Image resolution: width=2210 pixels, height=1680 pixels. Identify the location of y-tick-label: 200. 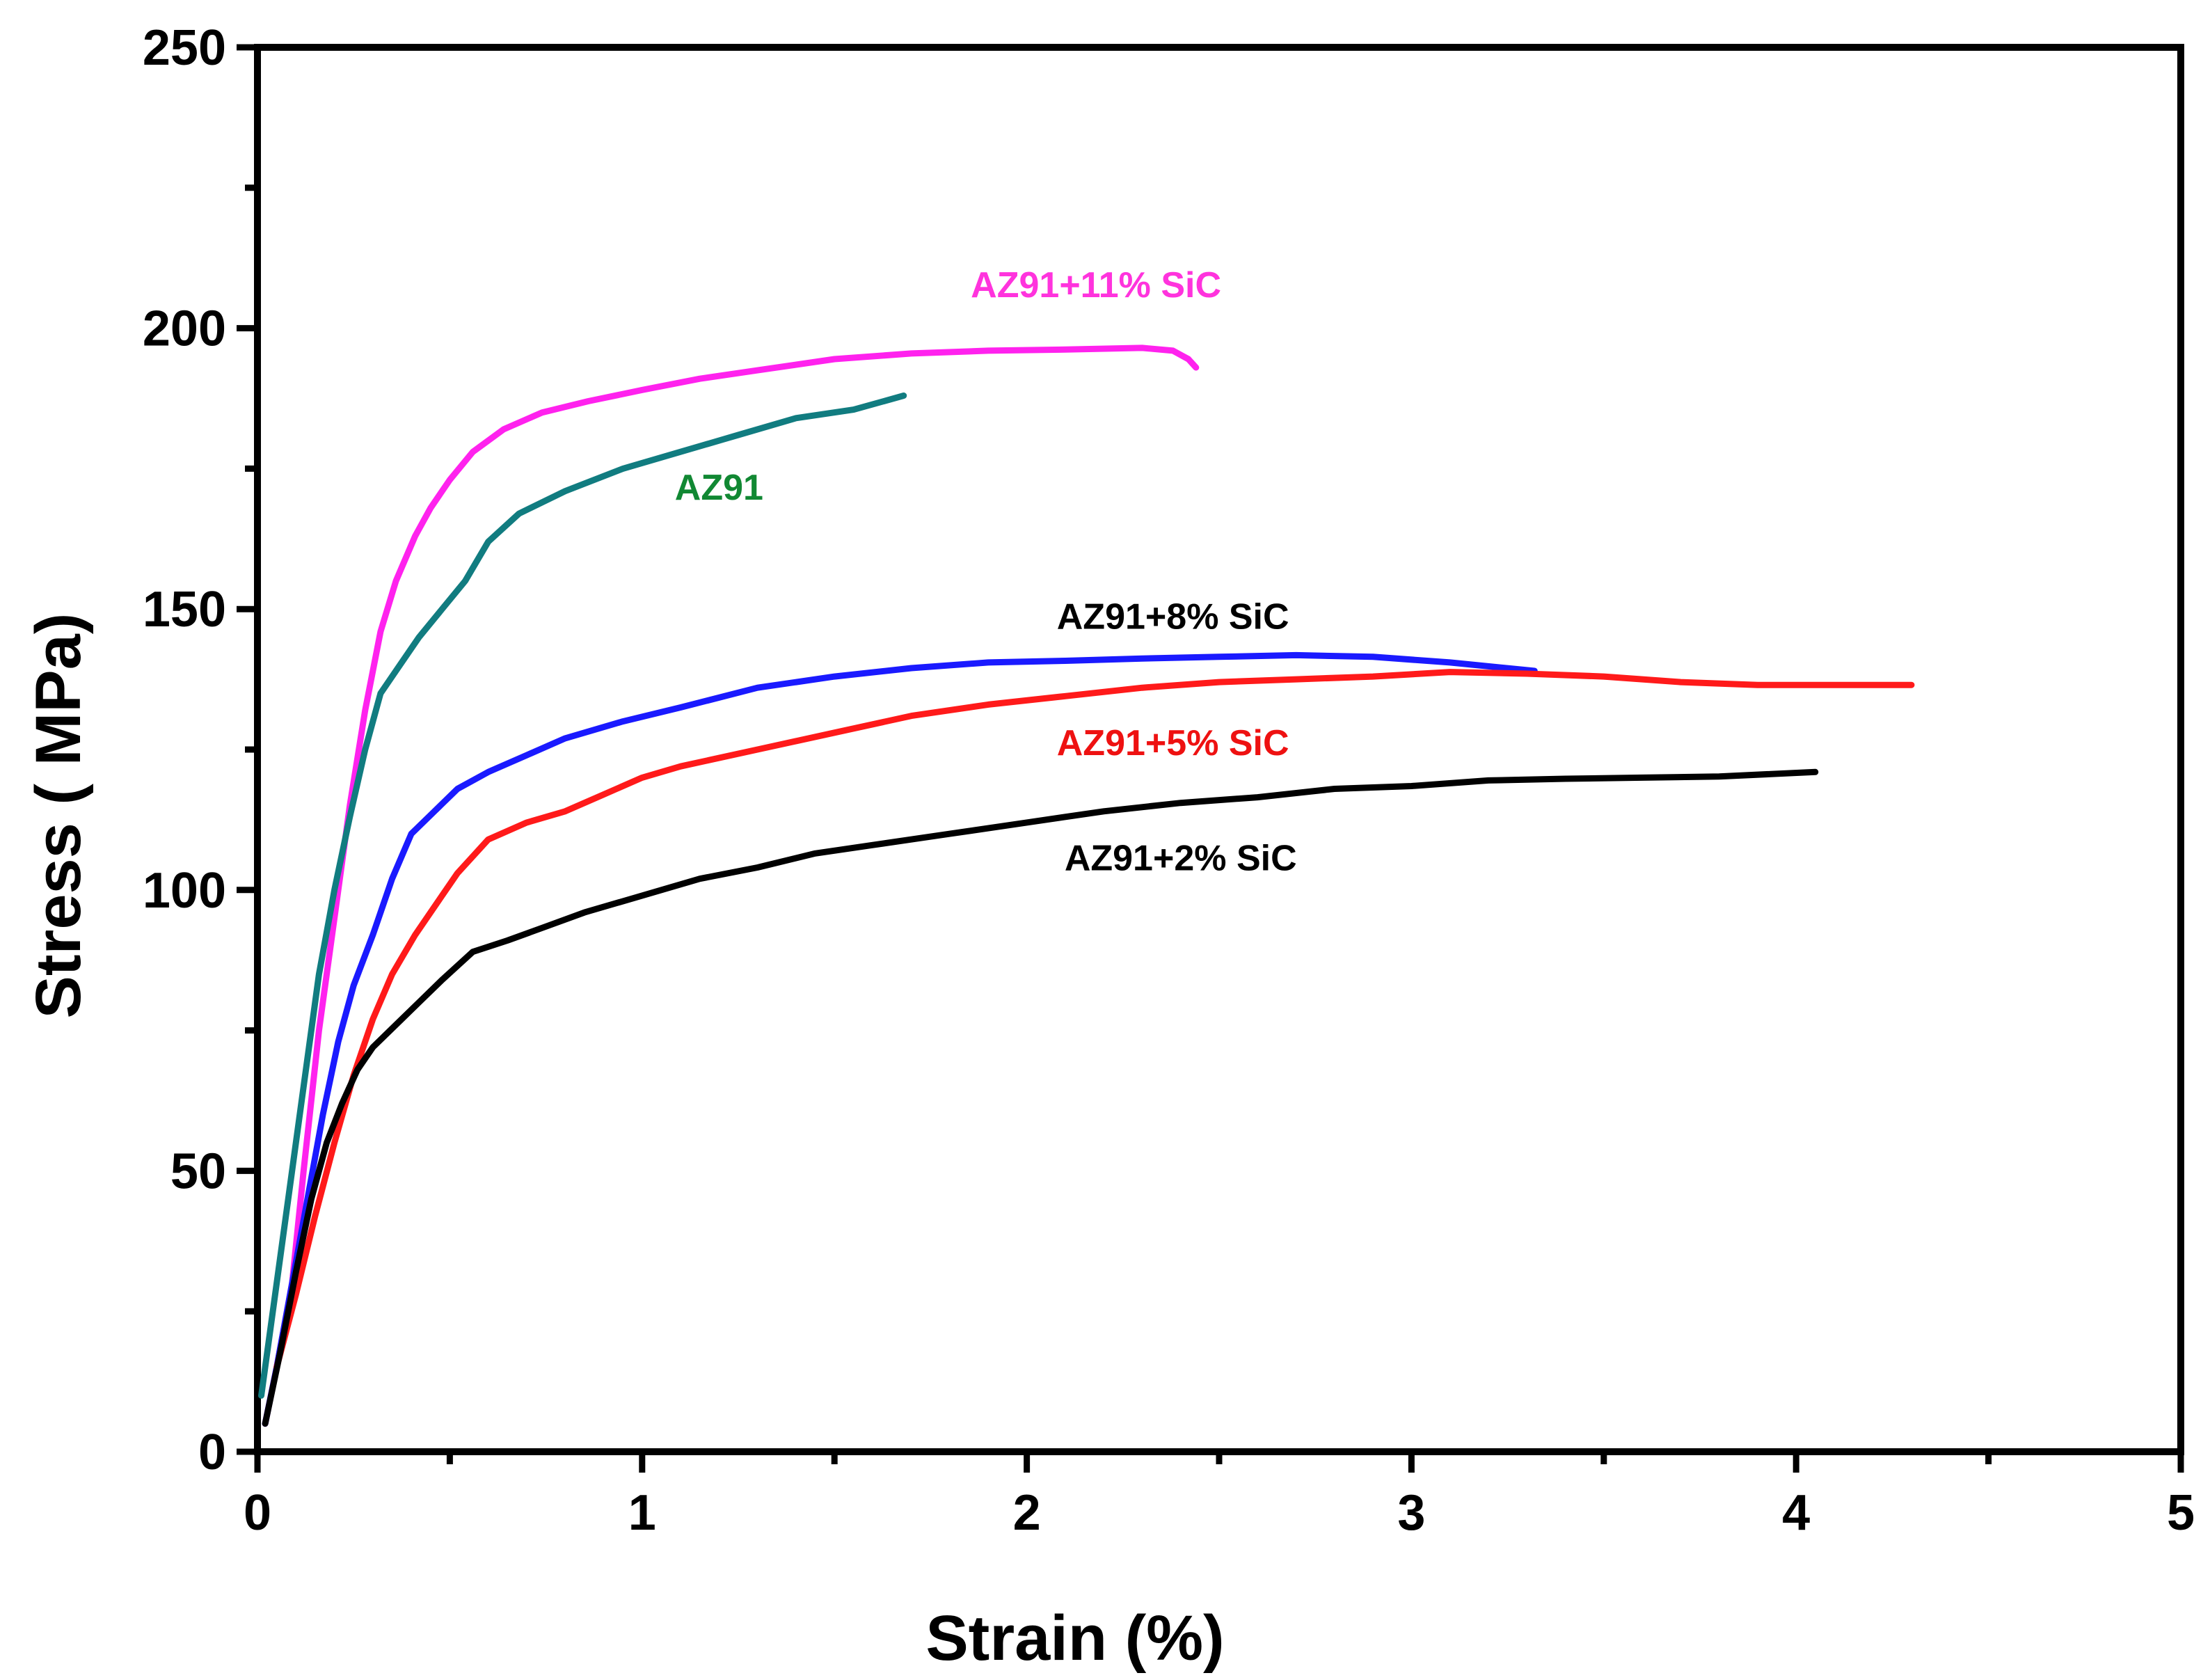
(184, 329).